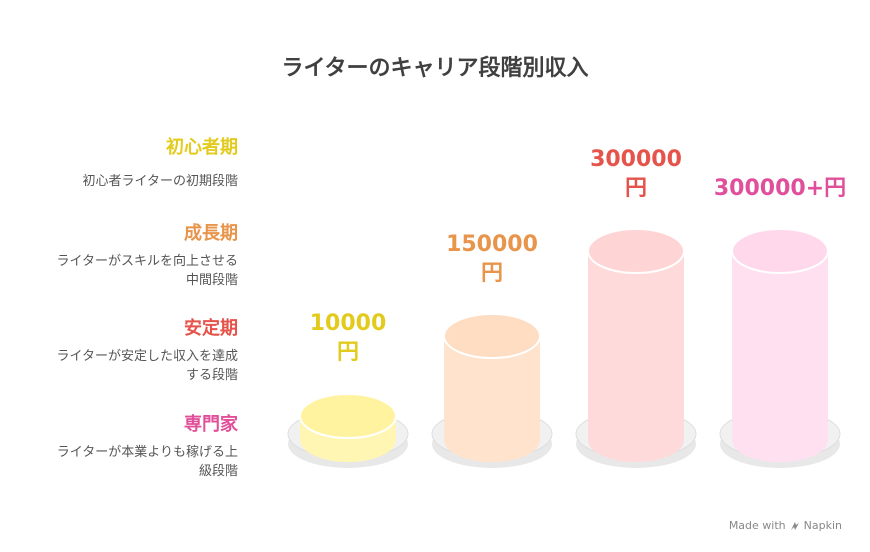 Image resolution: width=870 pixels, height=552 pixels. I want to click on stage-desc-beginner: 初心者ライターの初期段階, so click(119, 181).